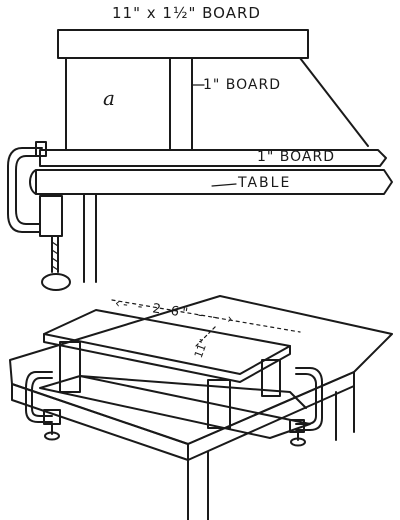 The width and height of the screenshot is (400, 520). Describe the element at coordinates (271, 378) in the screenshot. I see `jig-support-back` at that location.